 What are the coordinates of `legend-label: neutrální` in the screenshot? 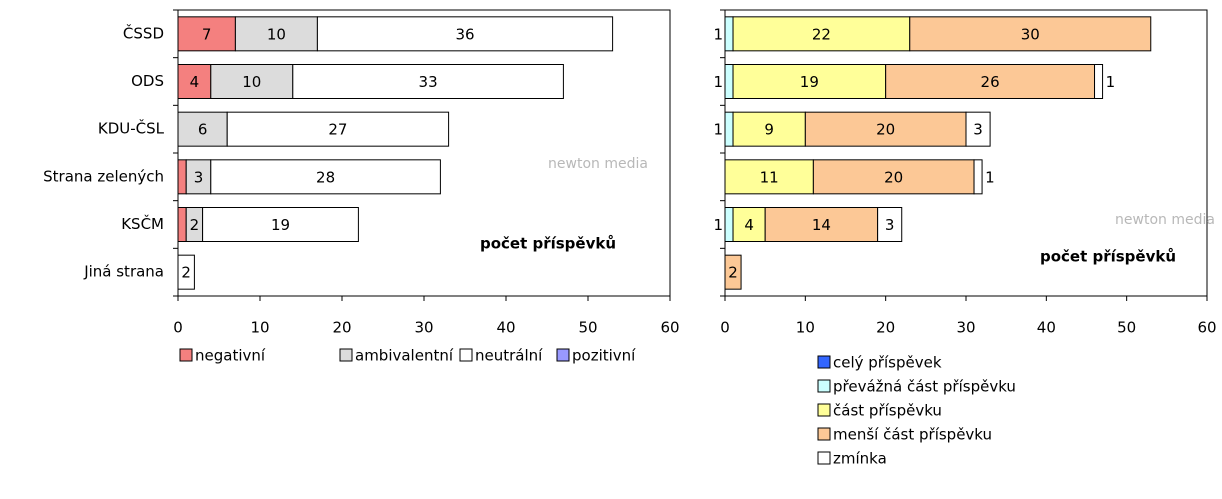 It's located at (509, 356).